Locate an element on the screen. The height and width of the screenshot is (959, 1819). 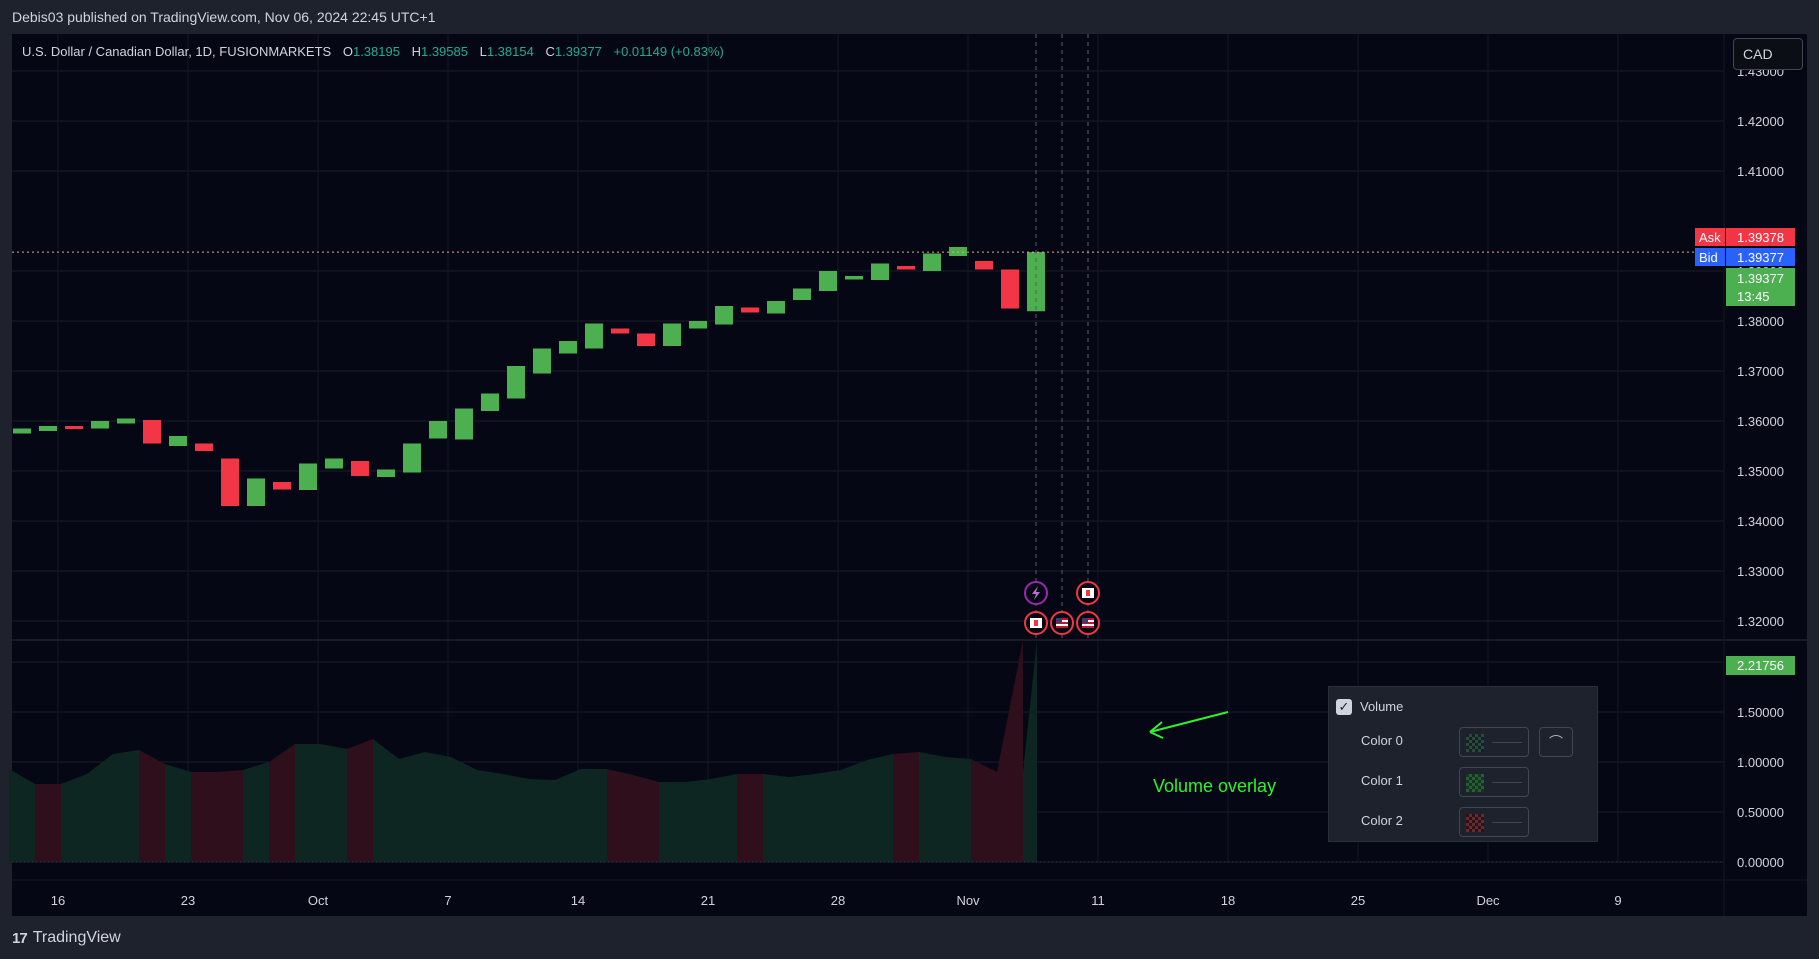
bid-tag-label: Bid is located at coordinates (1708, 257).